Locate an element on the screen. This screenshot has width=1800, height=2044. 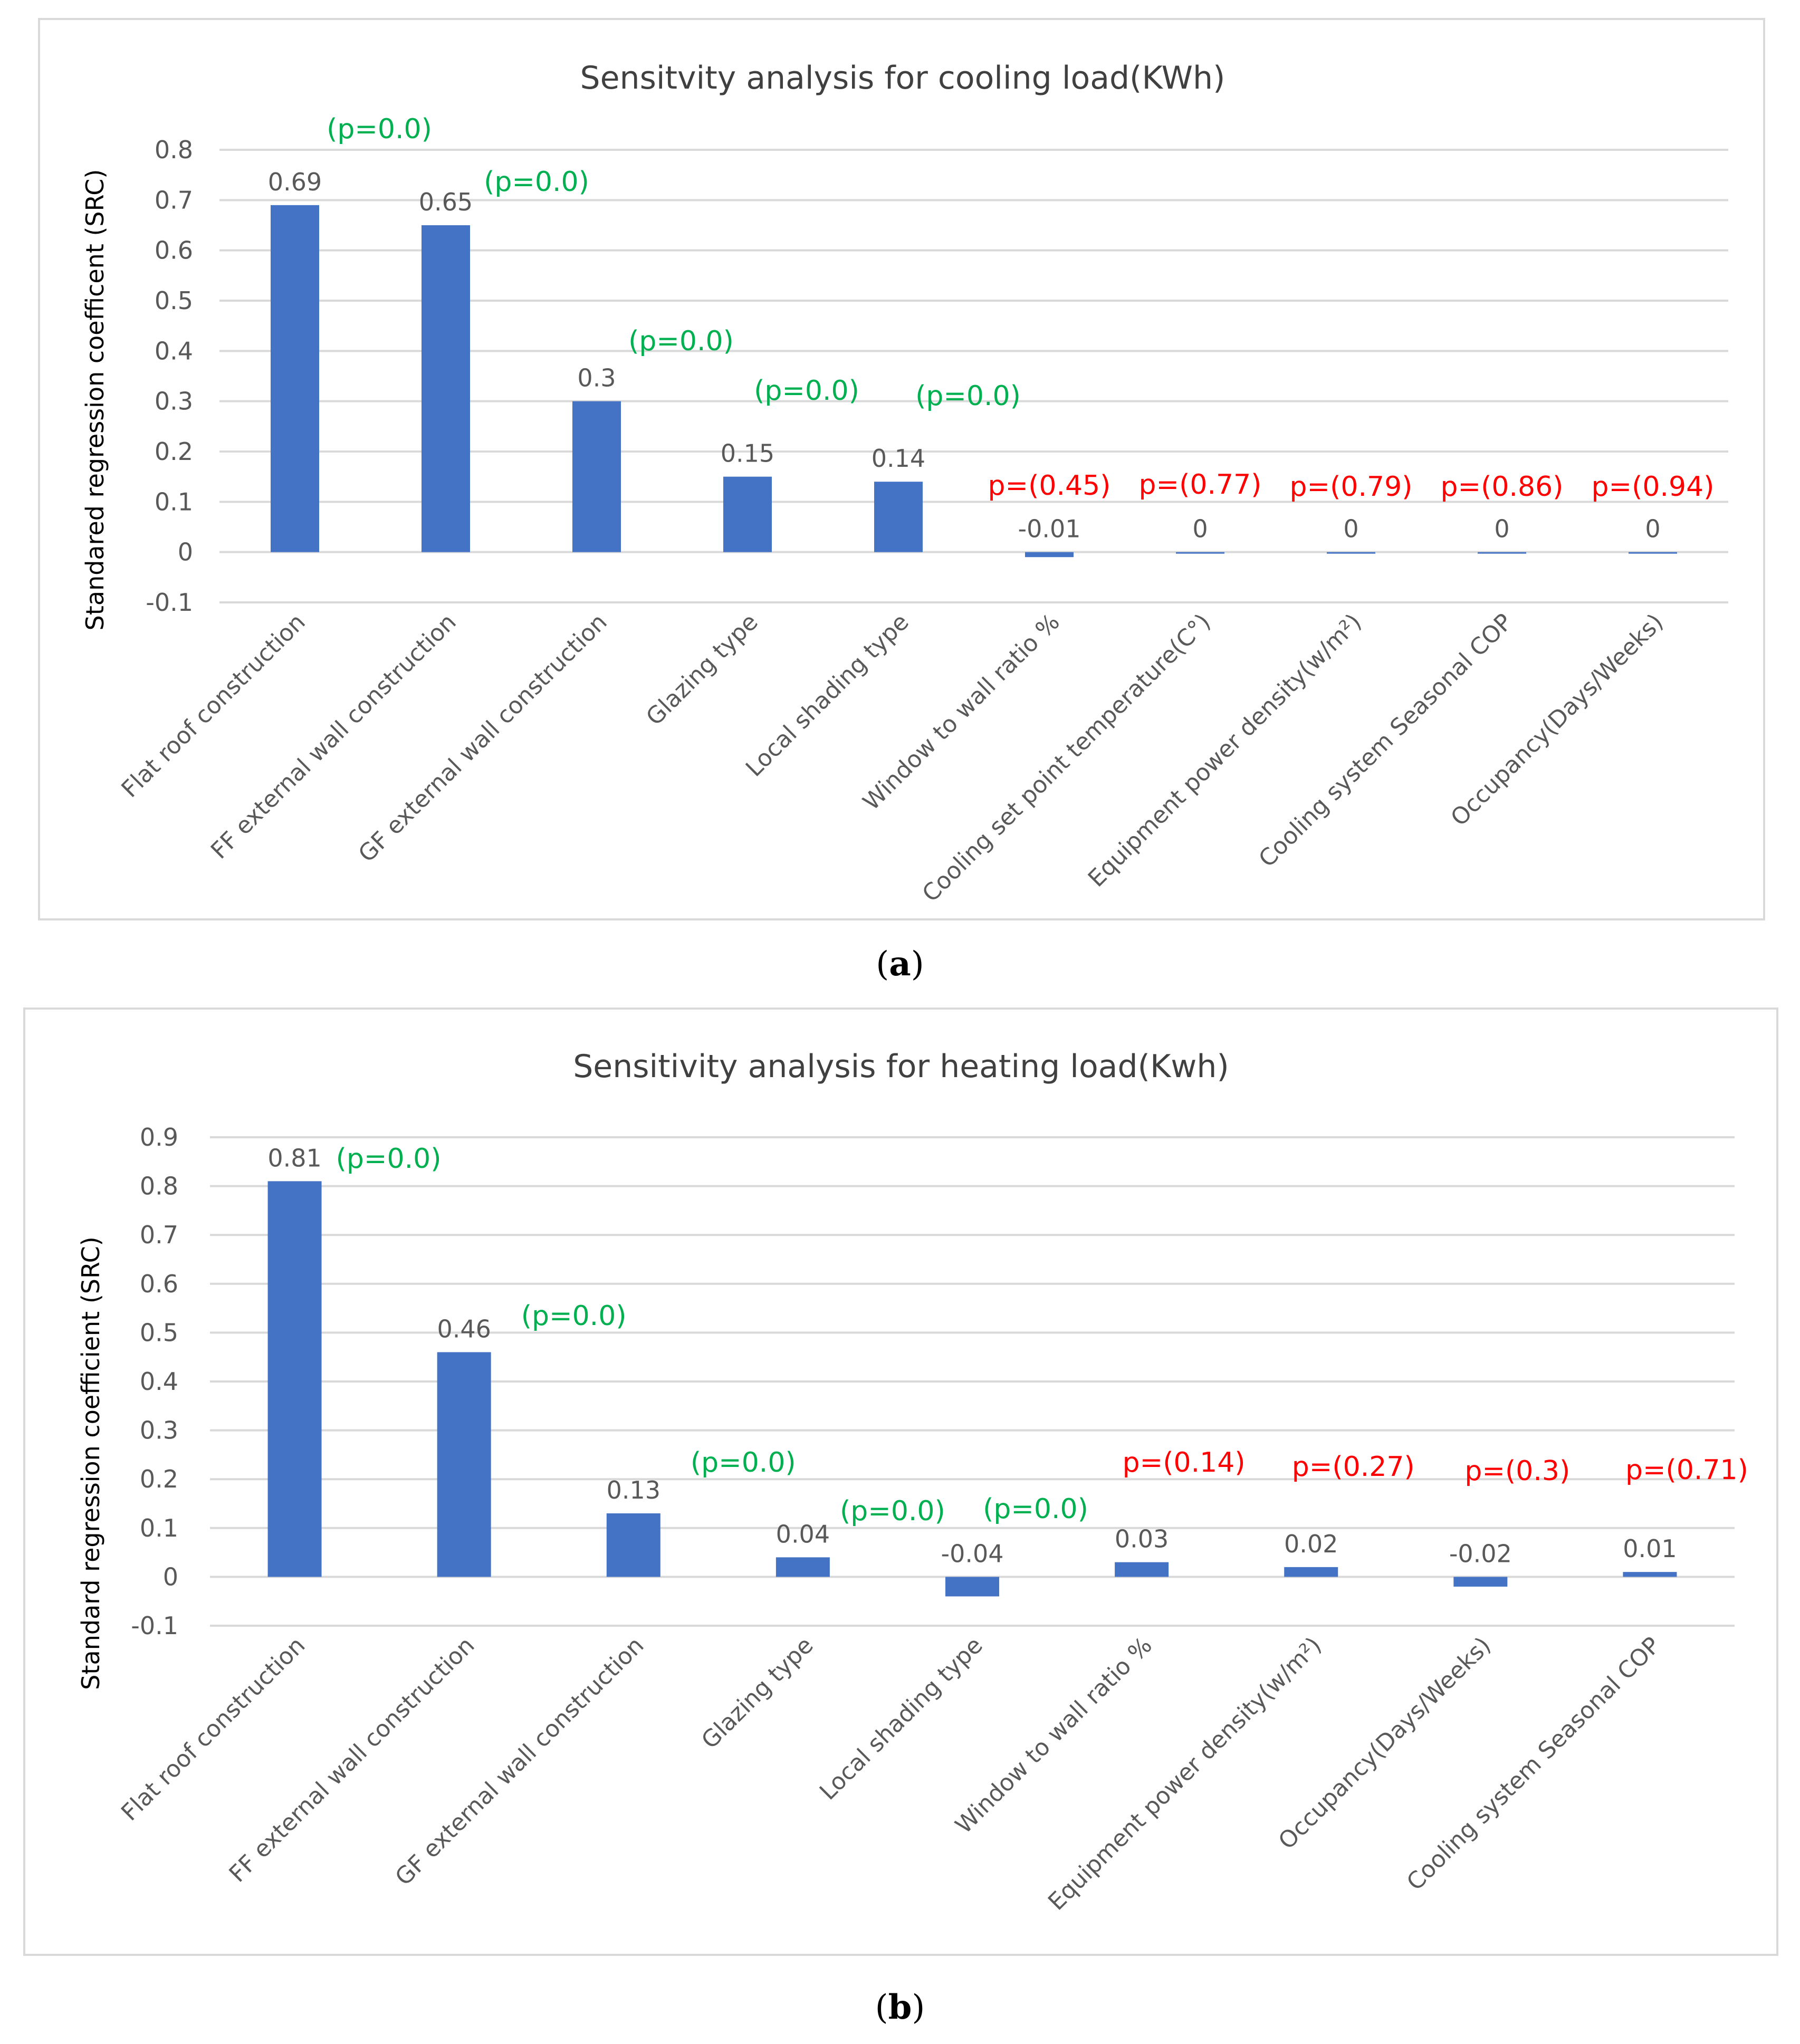
x-category-label: FF external wall construction is located at coordinates (334, 737).